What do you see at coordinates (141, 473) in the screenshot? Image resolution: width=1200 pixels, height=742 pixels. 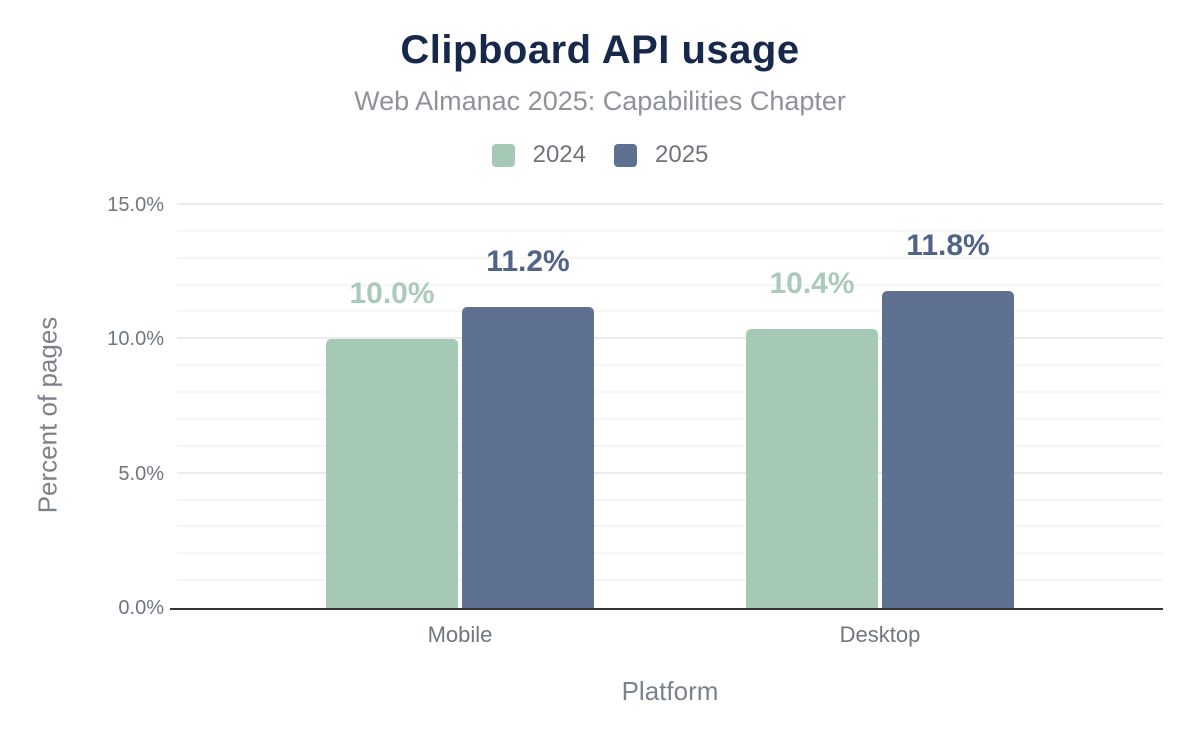 I see `y-tick-label: 5.0%` at bounding box center [141, 473].